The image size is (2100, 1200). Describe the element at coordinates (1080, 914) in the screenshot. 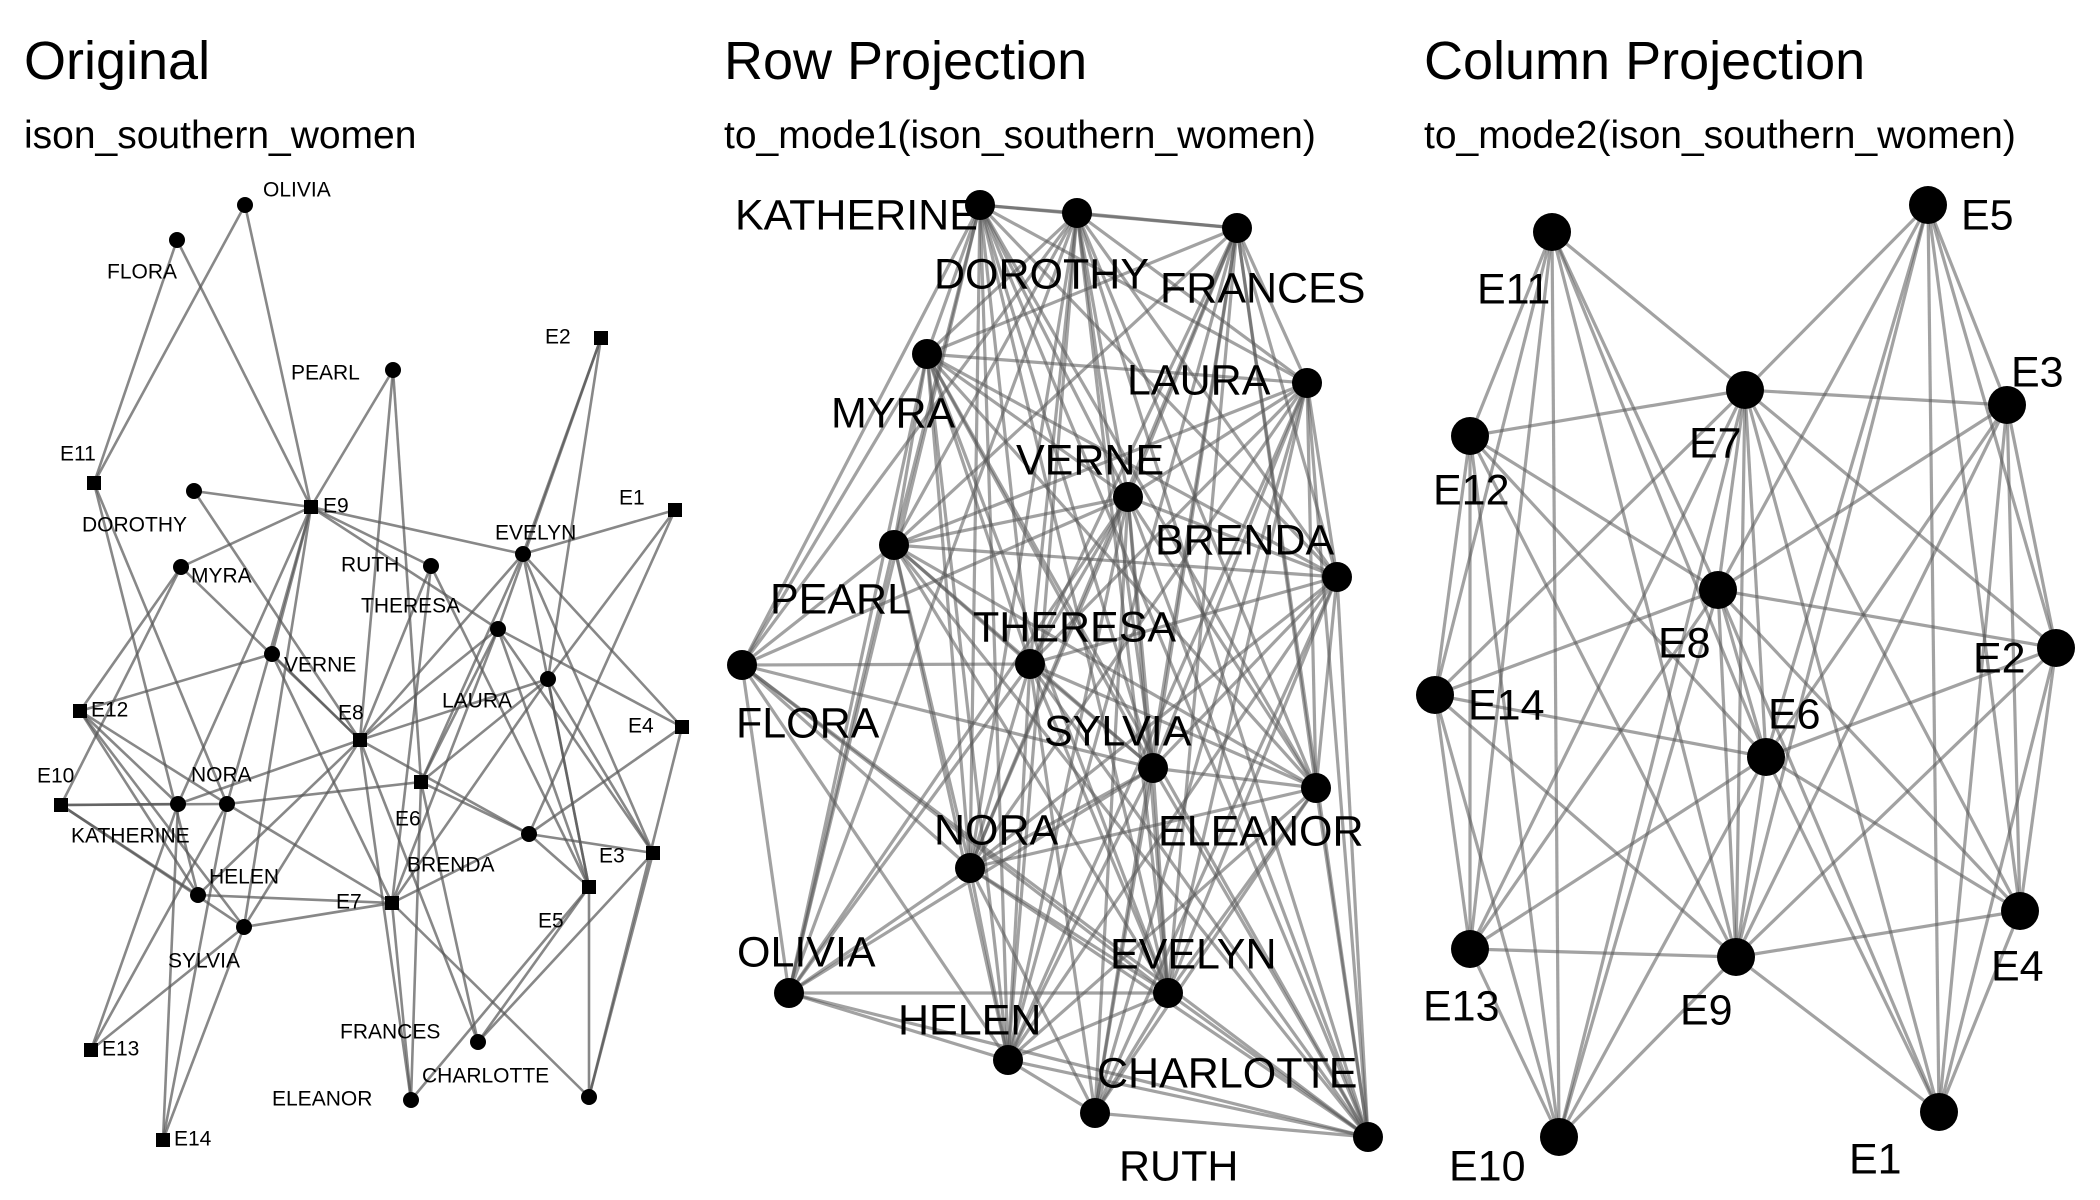

I see `edge-helen-sylvia` at that location.